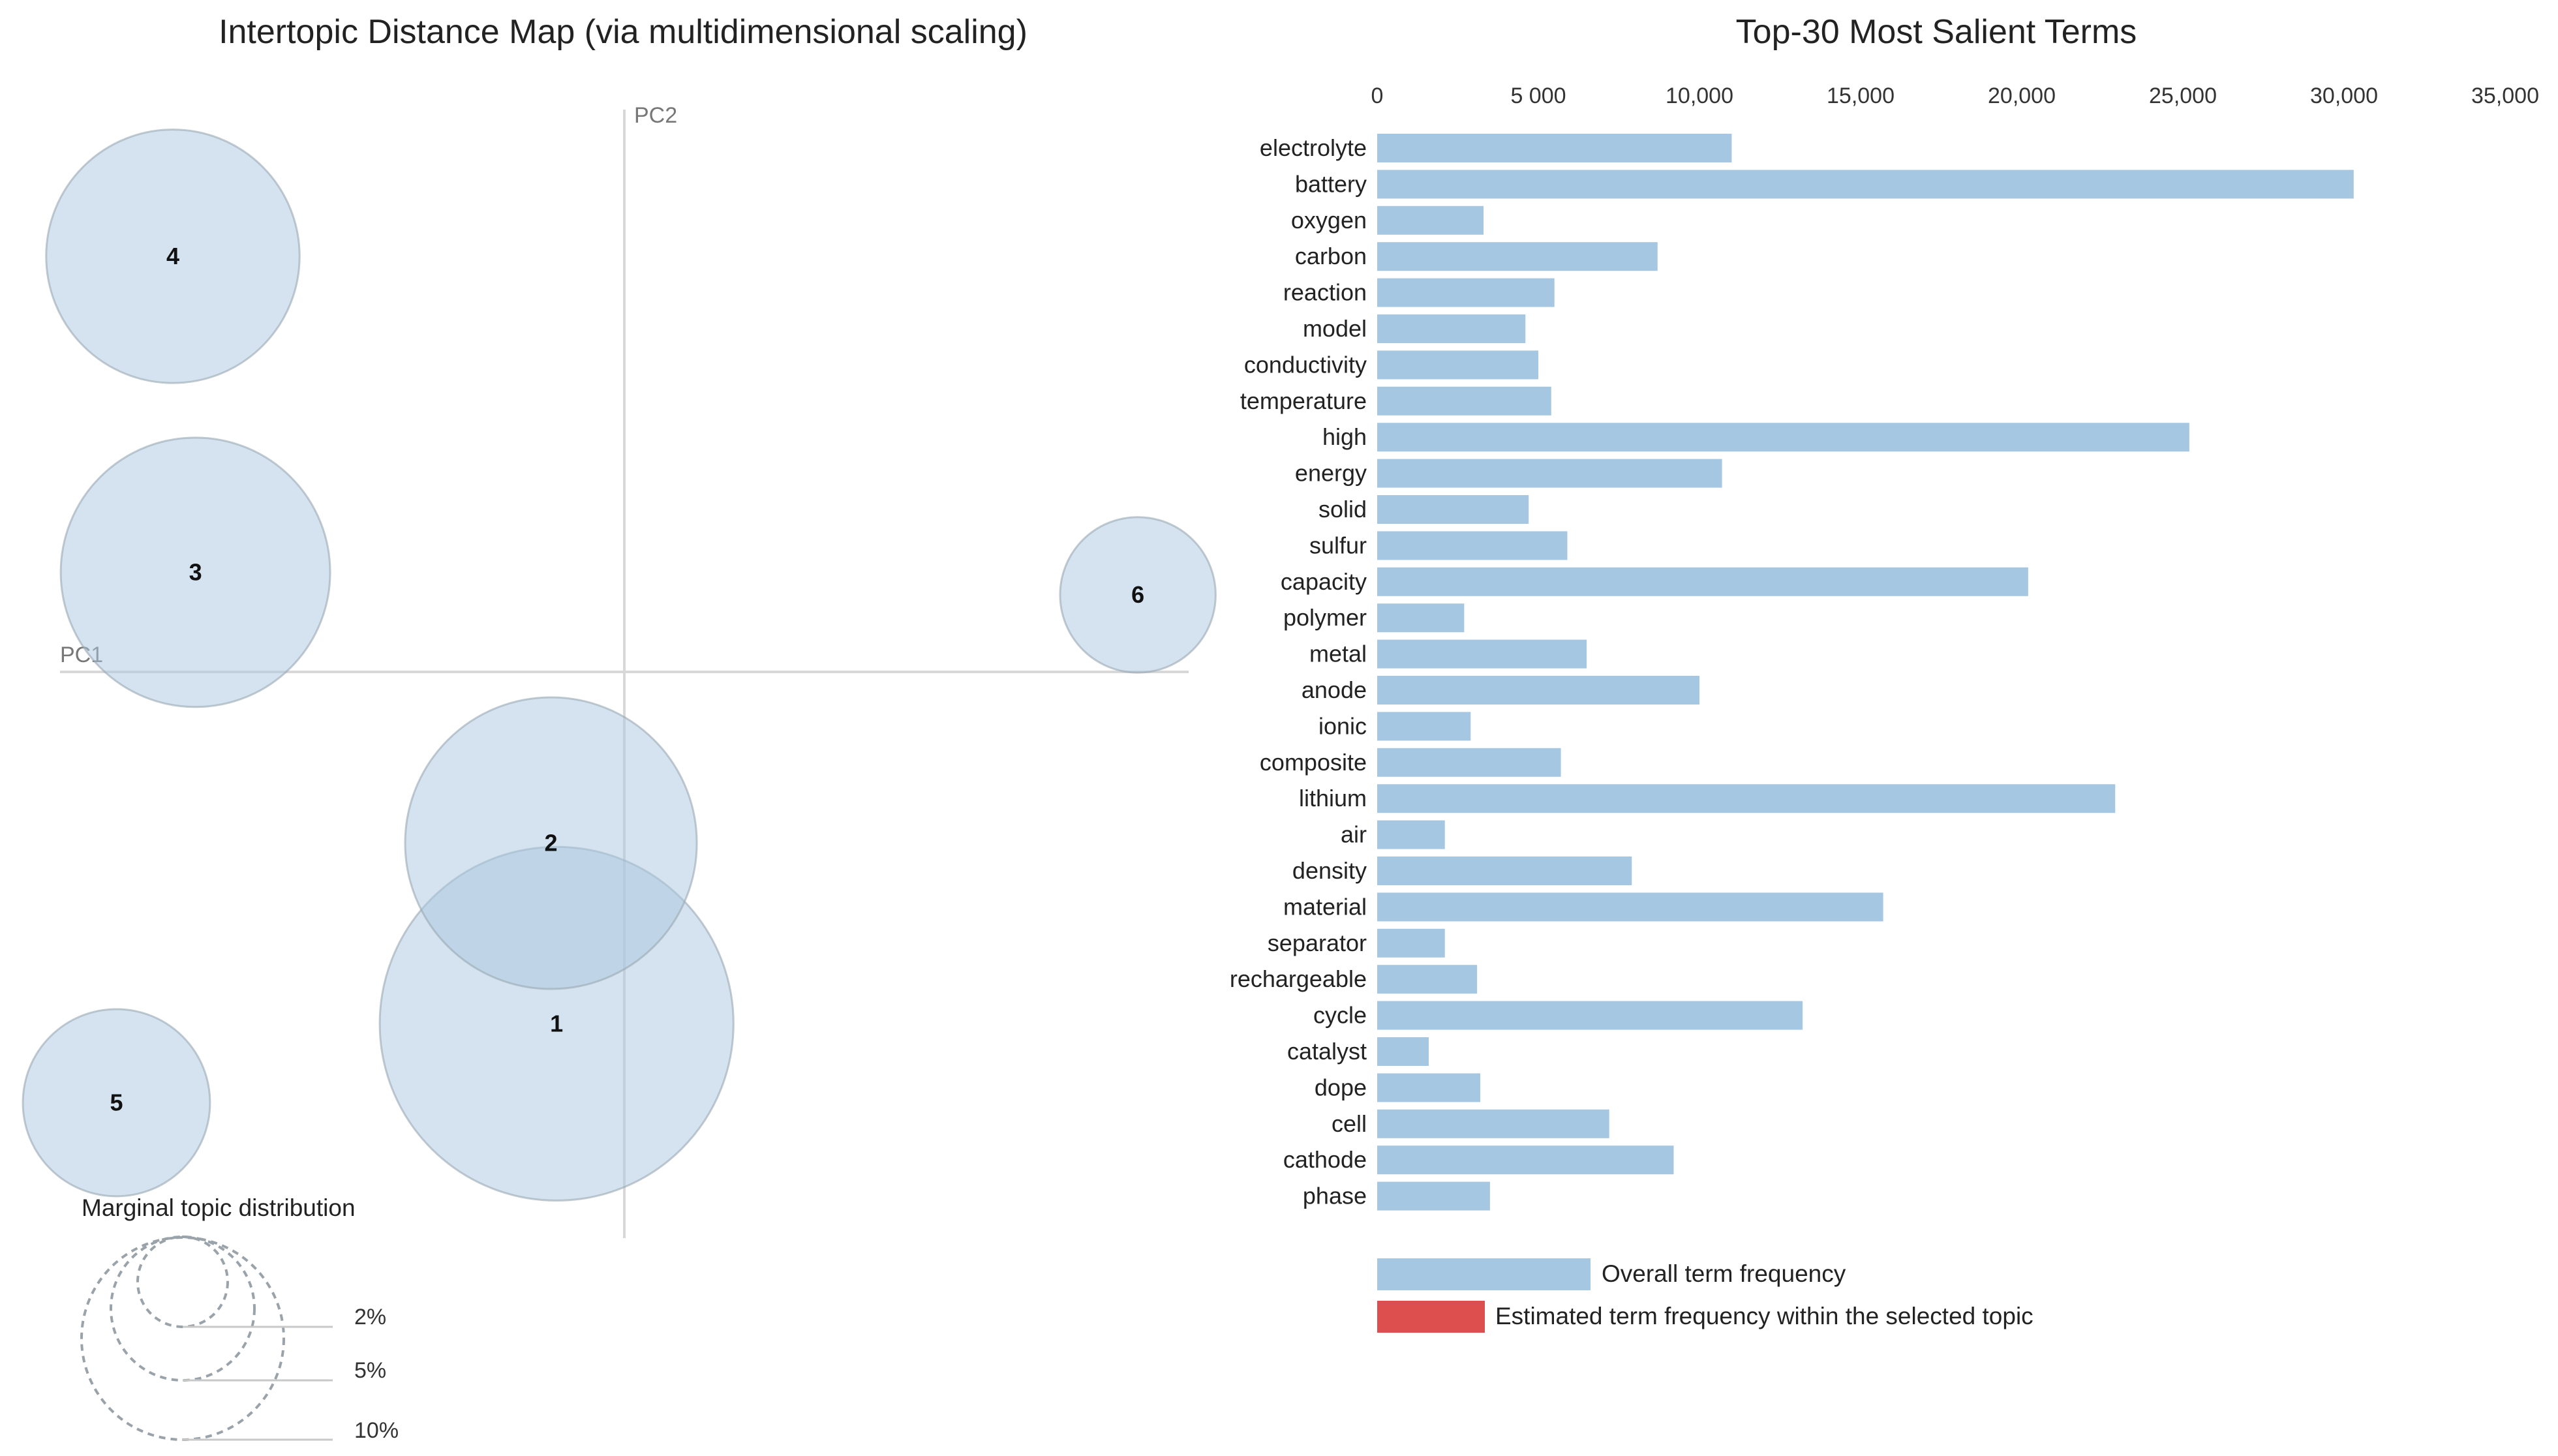 This screenshot has height=1456, width=2558. I want to click on x-tick-label: 35,000, so click(2505, 96).